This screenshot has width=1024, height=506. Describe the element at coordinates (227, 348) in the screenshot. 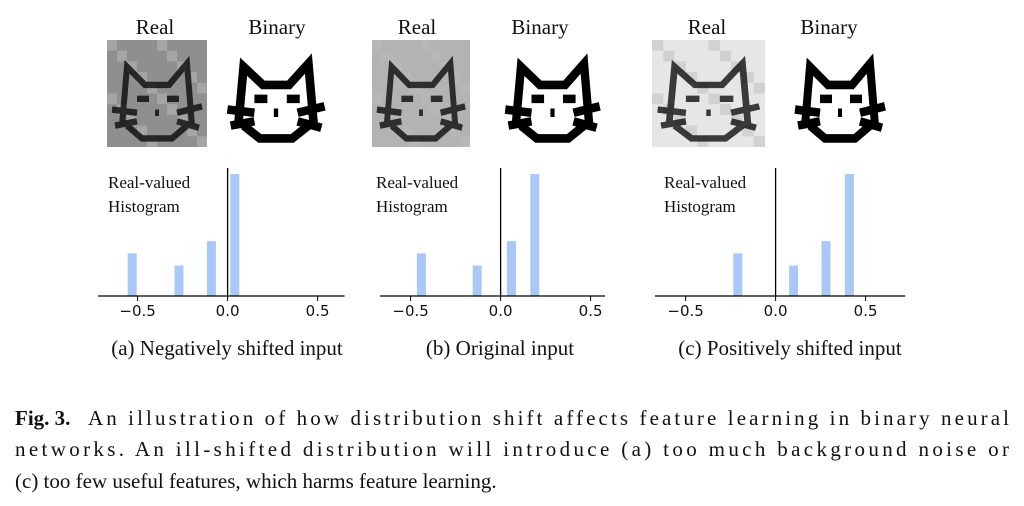

I see `subcaption: (a) Negatively shifted input` at that location.